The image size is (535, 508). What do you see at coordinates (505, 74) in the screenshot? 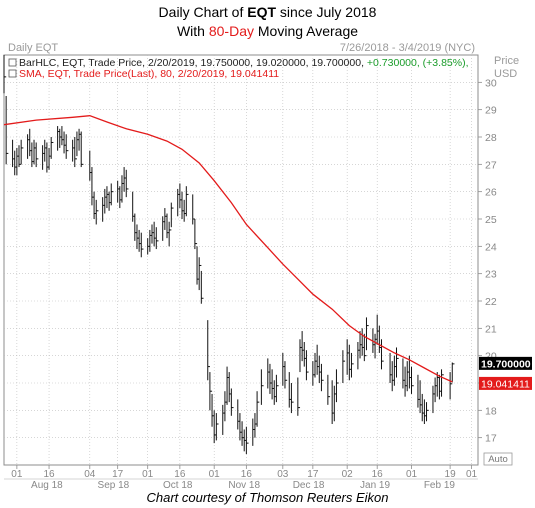
I see `currency-label: USD` at bounding box center [505, 74].